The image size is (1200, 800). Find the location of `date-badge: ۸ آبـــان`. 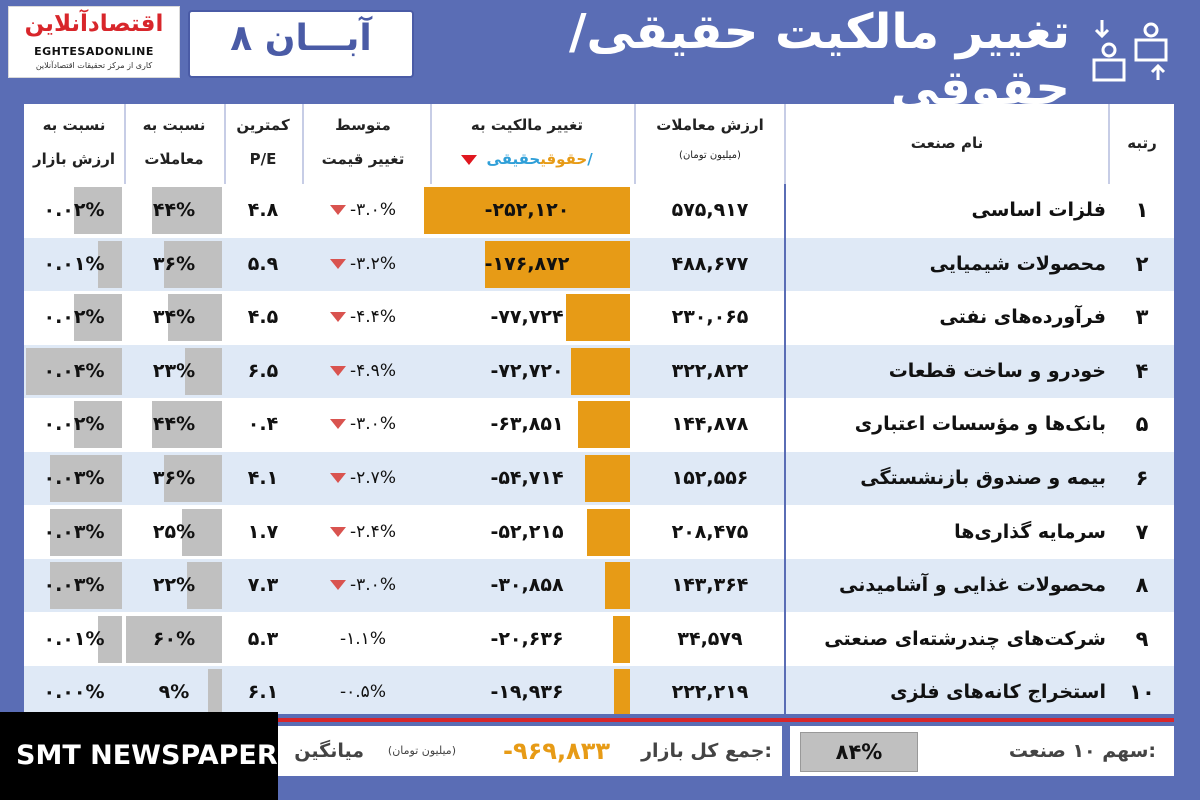

date-badge: ۸ آبـــان is located at coordinates (301, 44).